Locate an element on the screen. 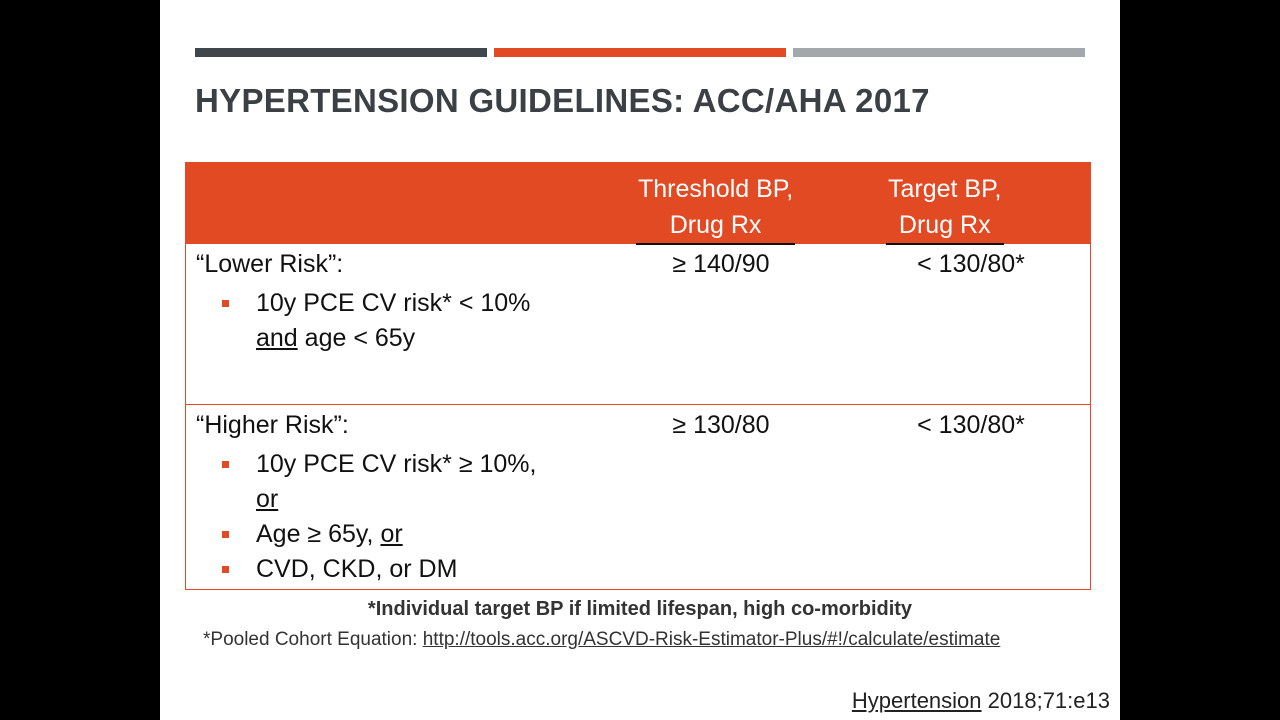 This screenshot has height=720, width=1280. threshold-cell: ≥ 130/80 is located at coordinates (721, 425).